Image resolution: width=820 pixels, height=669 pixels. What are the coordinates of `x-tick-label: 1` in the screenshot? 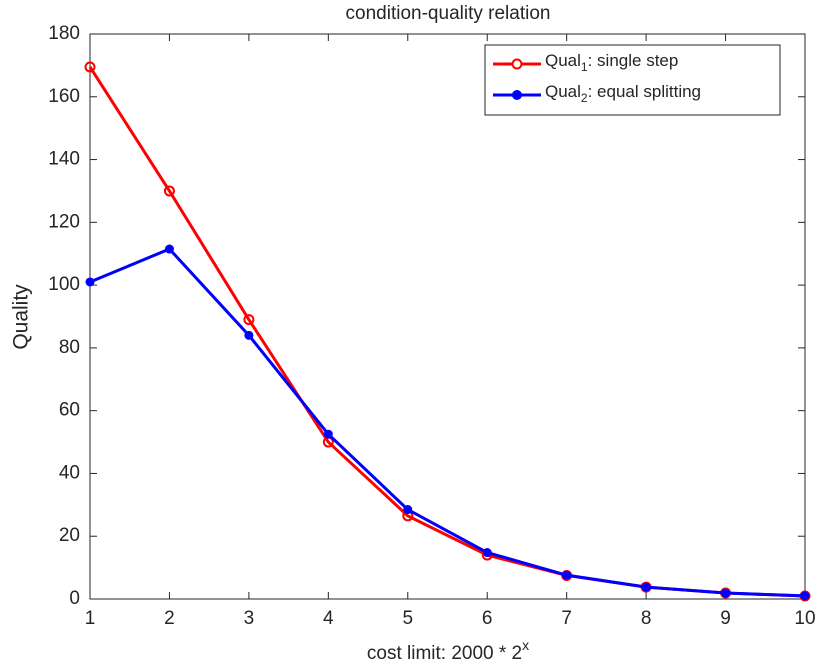 It's located at (90, 618).